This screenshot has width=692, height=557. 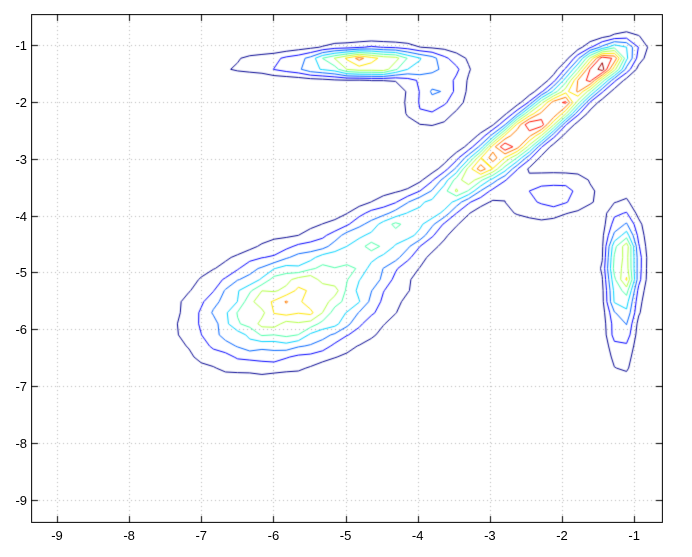 I want to click on x-tick-label: -9, so click(x=57, y=535).